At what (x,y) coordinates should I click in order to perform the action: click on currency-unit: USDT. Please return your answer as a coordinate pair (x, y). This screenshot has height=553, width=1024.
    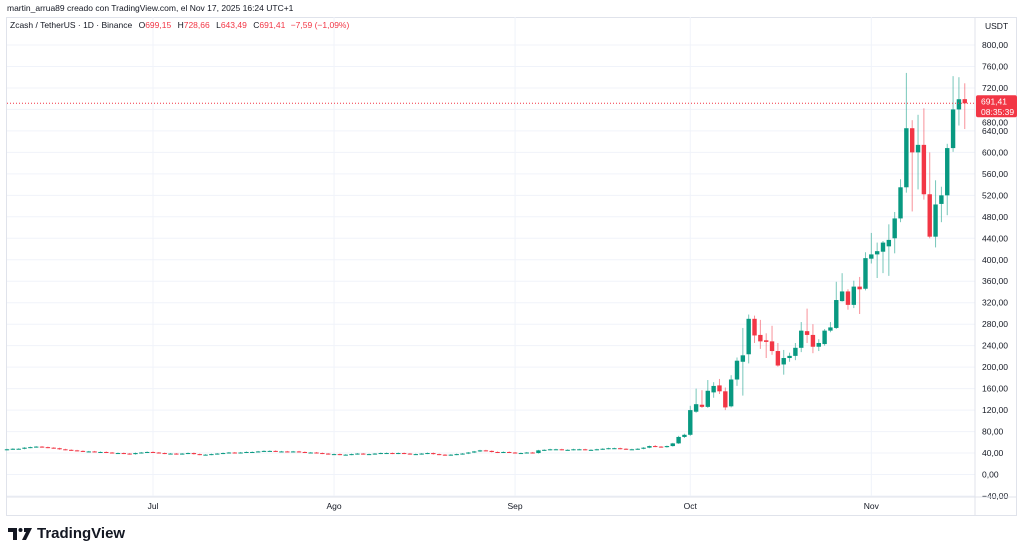
    Looking at the image, I should click on (997, 26).